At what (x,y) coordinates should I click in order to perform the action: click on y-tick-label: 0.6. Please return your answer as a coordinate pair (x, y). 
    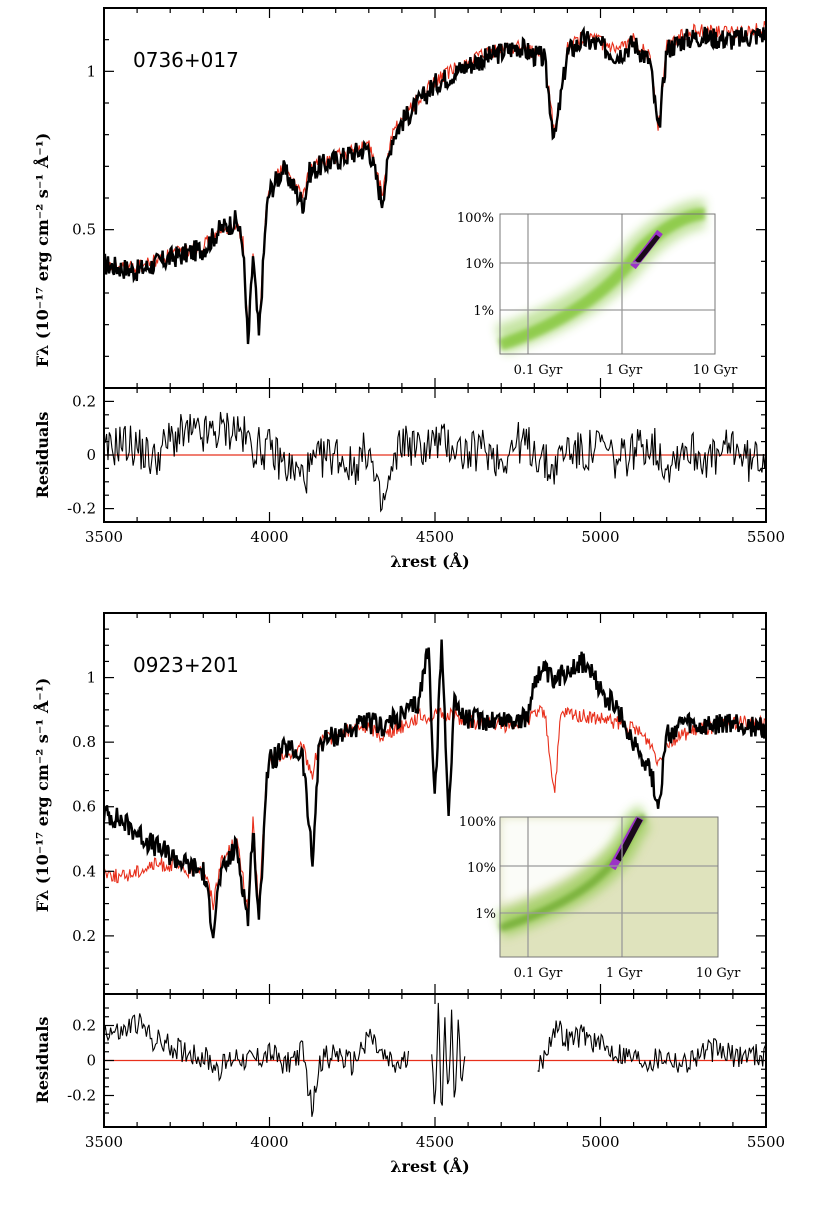
    Looking at the image, I should click on (84, 807).